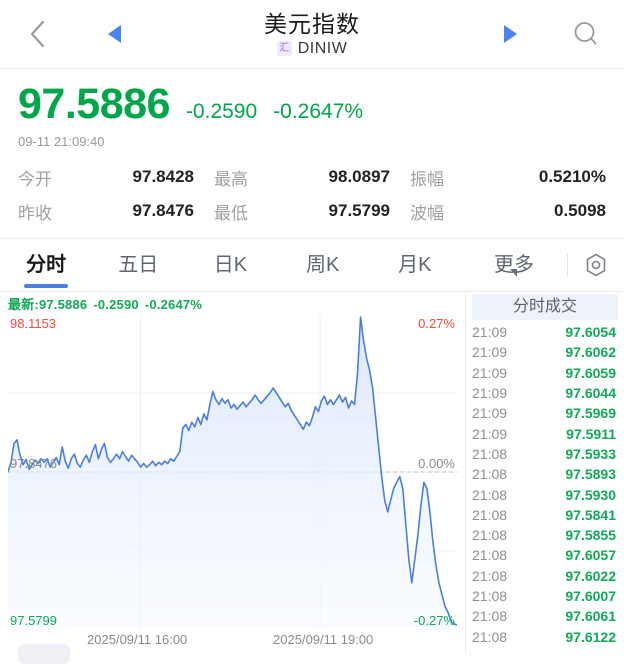 The height and width of the screenshot is (664, 624). What do you see at coordinates (508, 177) in the screenshot?
I see `stat-amplitude: 振幅 0.5210%` at bounding box center [508, 177].